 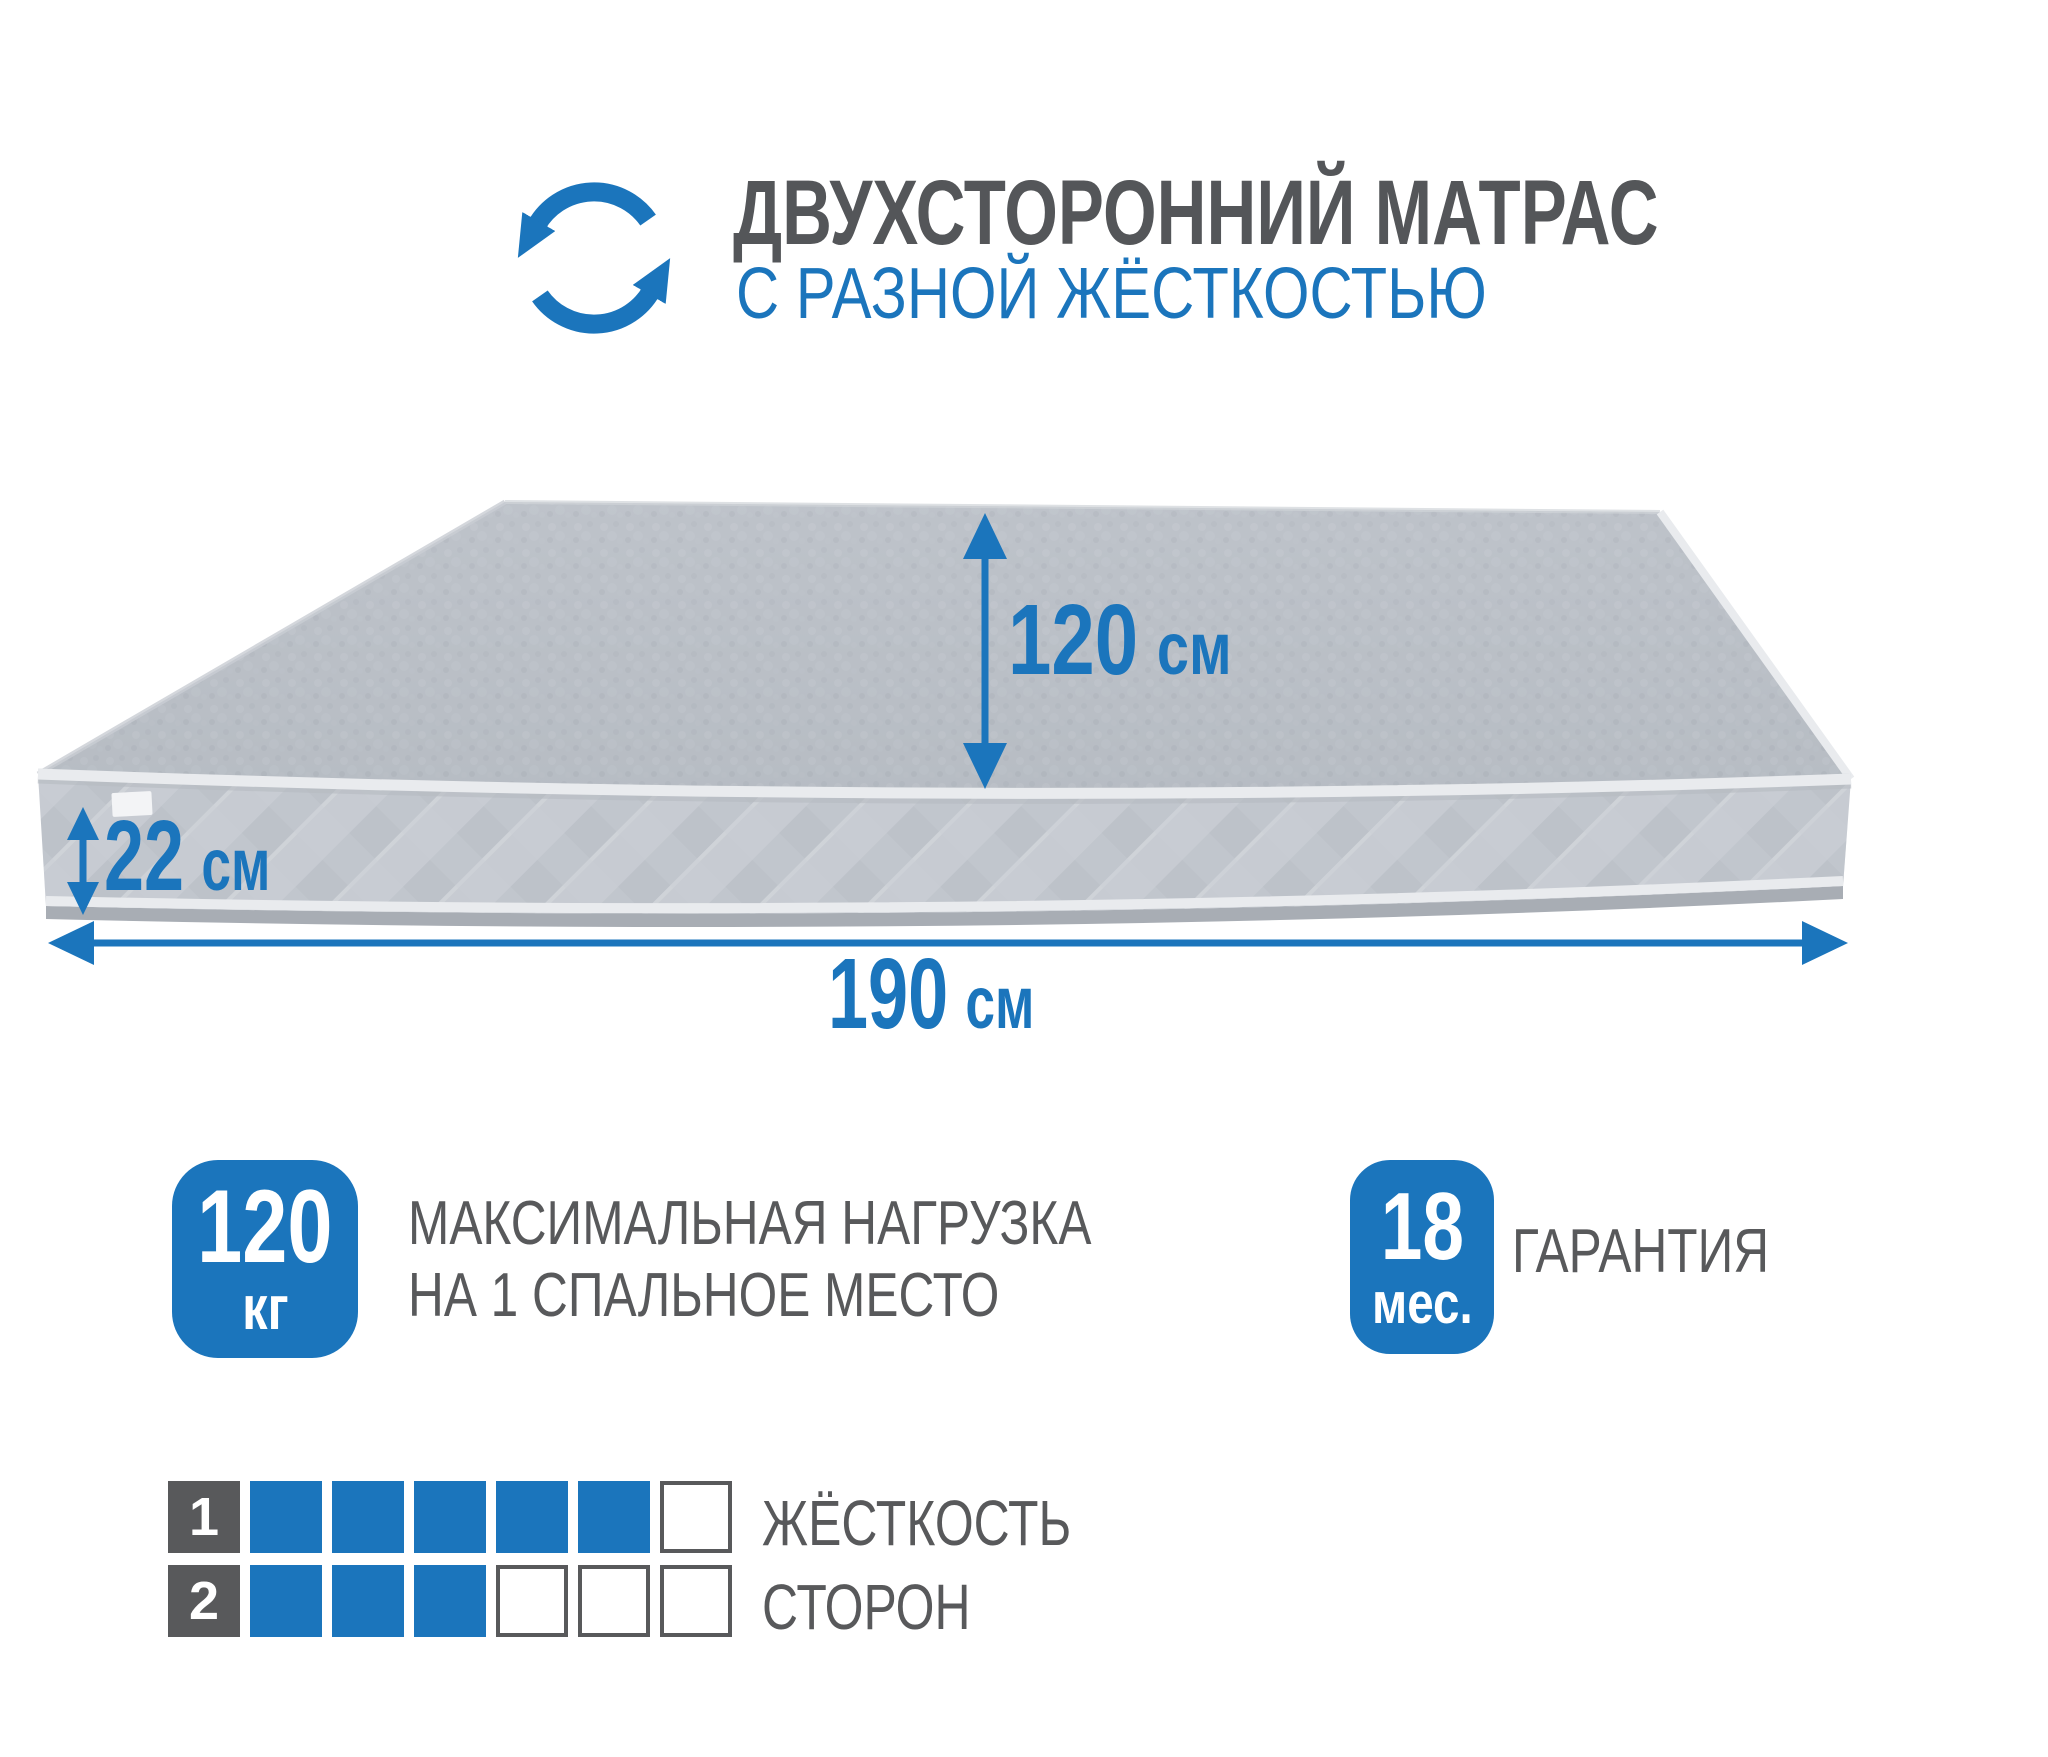 I want to click on width-unit: см, so click(x=1194, y=648).